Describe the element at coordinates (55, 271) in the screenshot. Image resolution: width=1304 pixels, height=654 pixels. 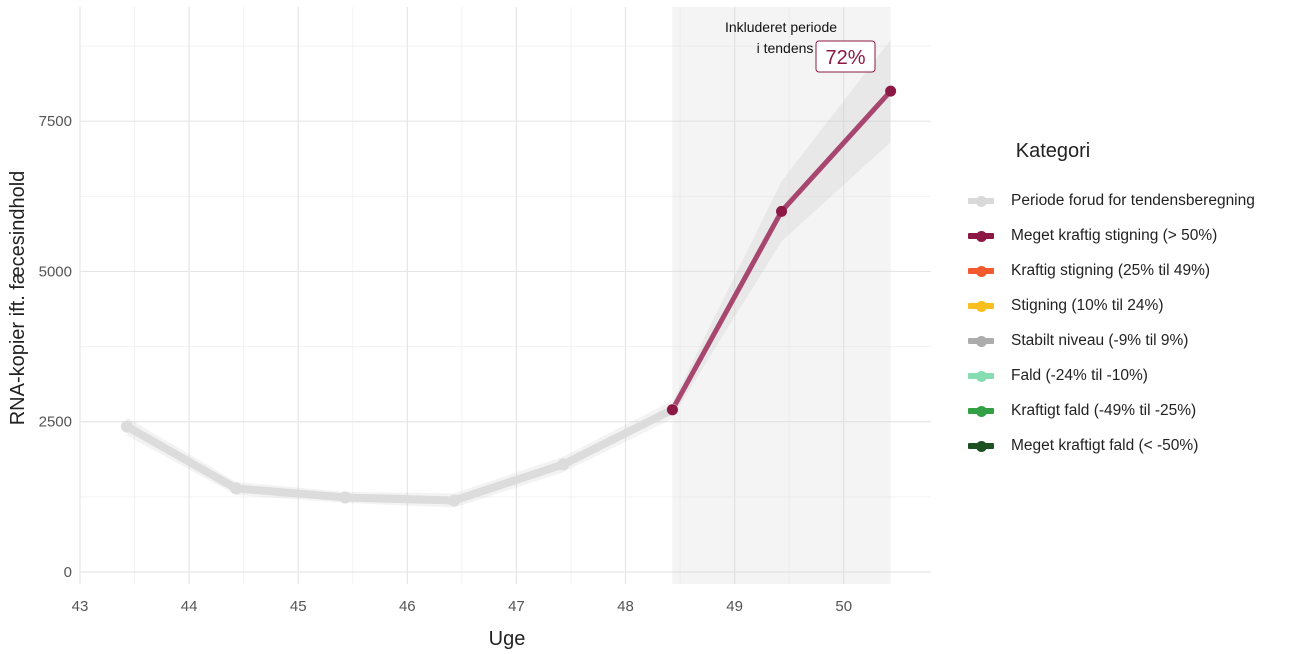
I see `y-tick-label: 5000` at that location.